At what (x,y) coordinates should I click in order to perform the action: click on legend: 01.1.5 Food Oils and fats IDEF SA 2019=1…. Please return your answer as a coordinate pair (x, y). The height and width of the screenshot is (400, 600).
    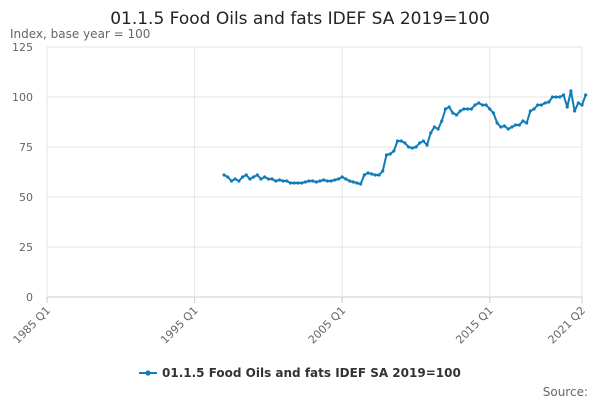
    Looking at the image, I should click on (300, 373).